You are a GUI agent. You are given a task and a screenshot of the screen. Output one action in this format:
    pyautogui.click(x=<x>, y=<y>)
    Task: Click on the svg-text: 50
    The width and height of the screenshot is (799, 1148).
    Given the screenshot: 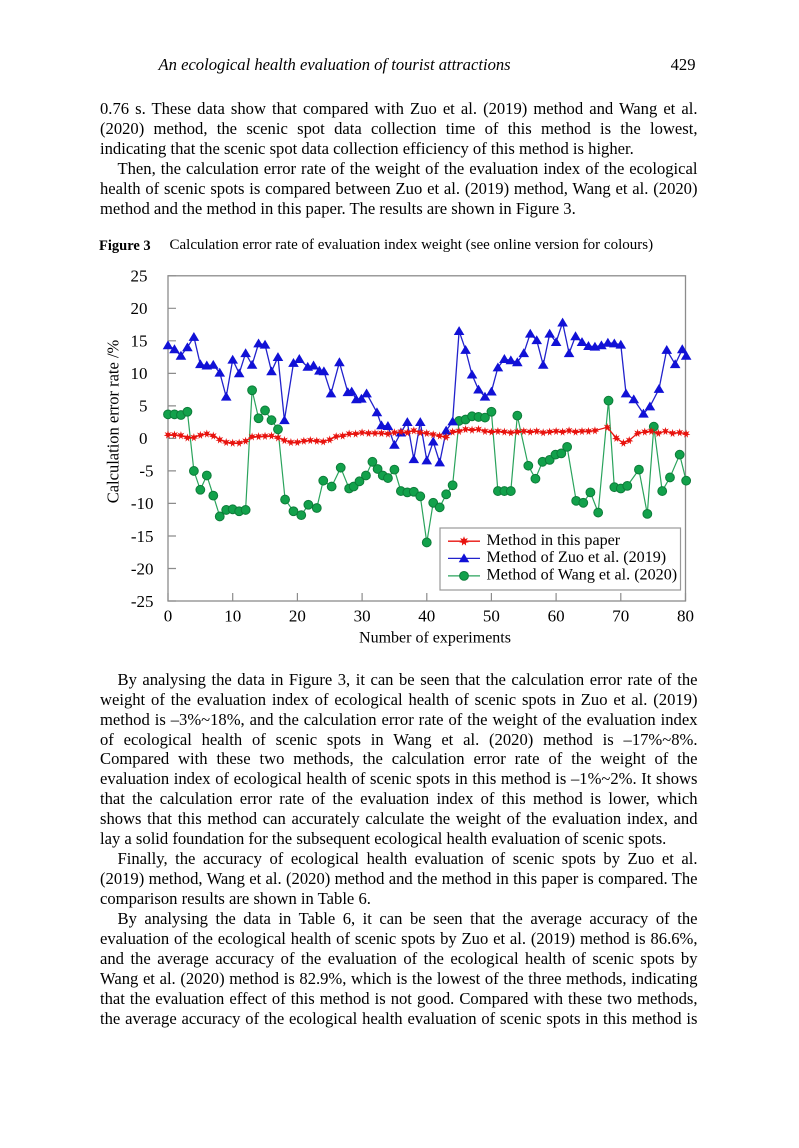 What is the action you would take?
    pyautogui.click(x=491, y=616)
    